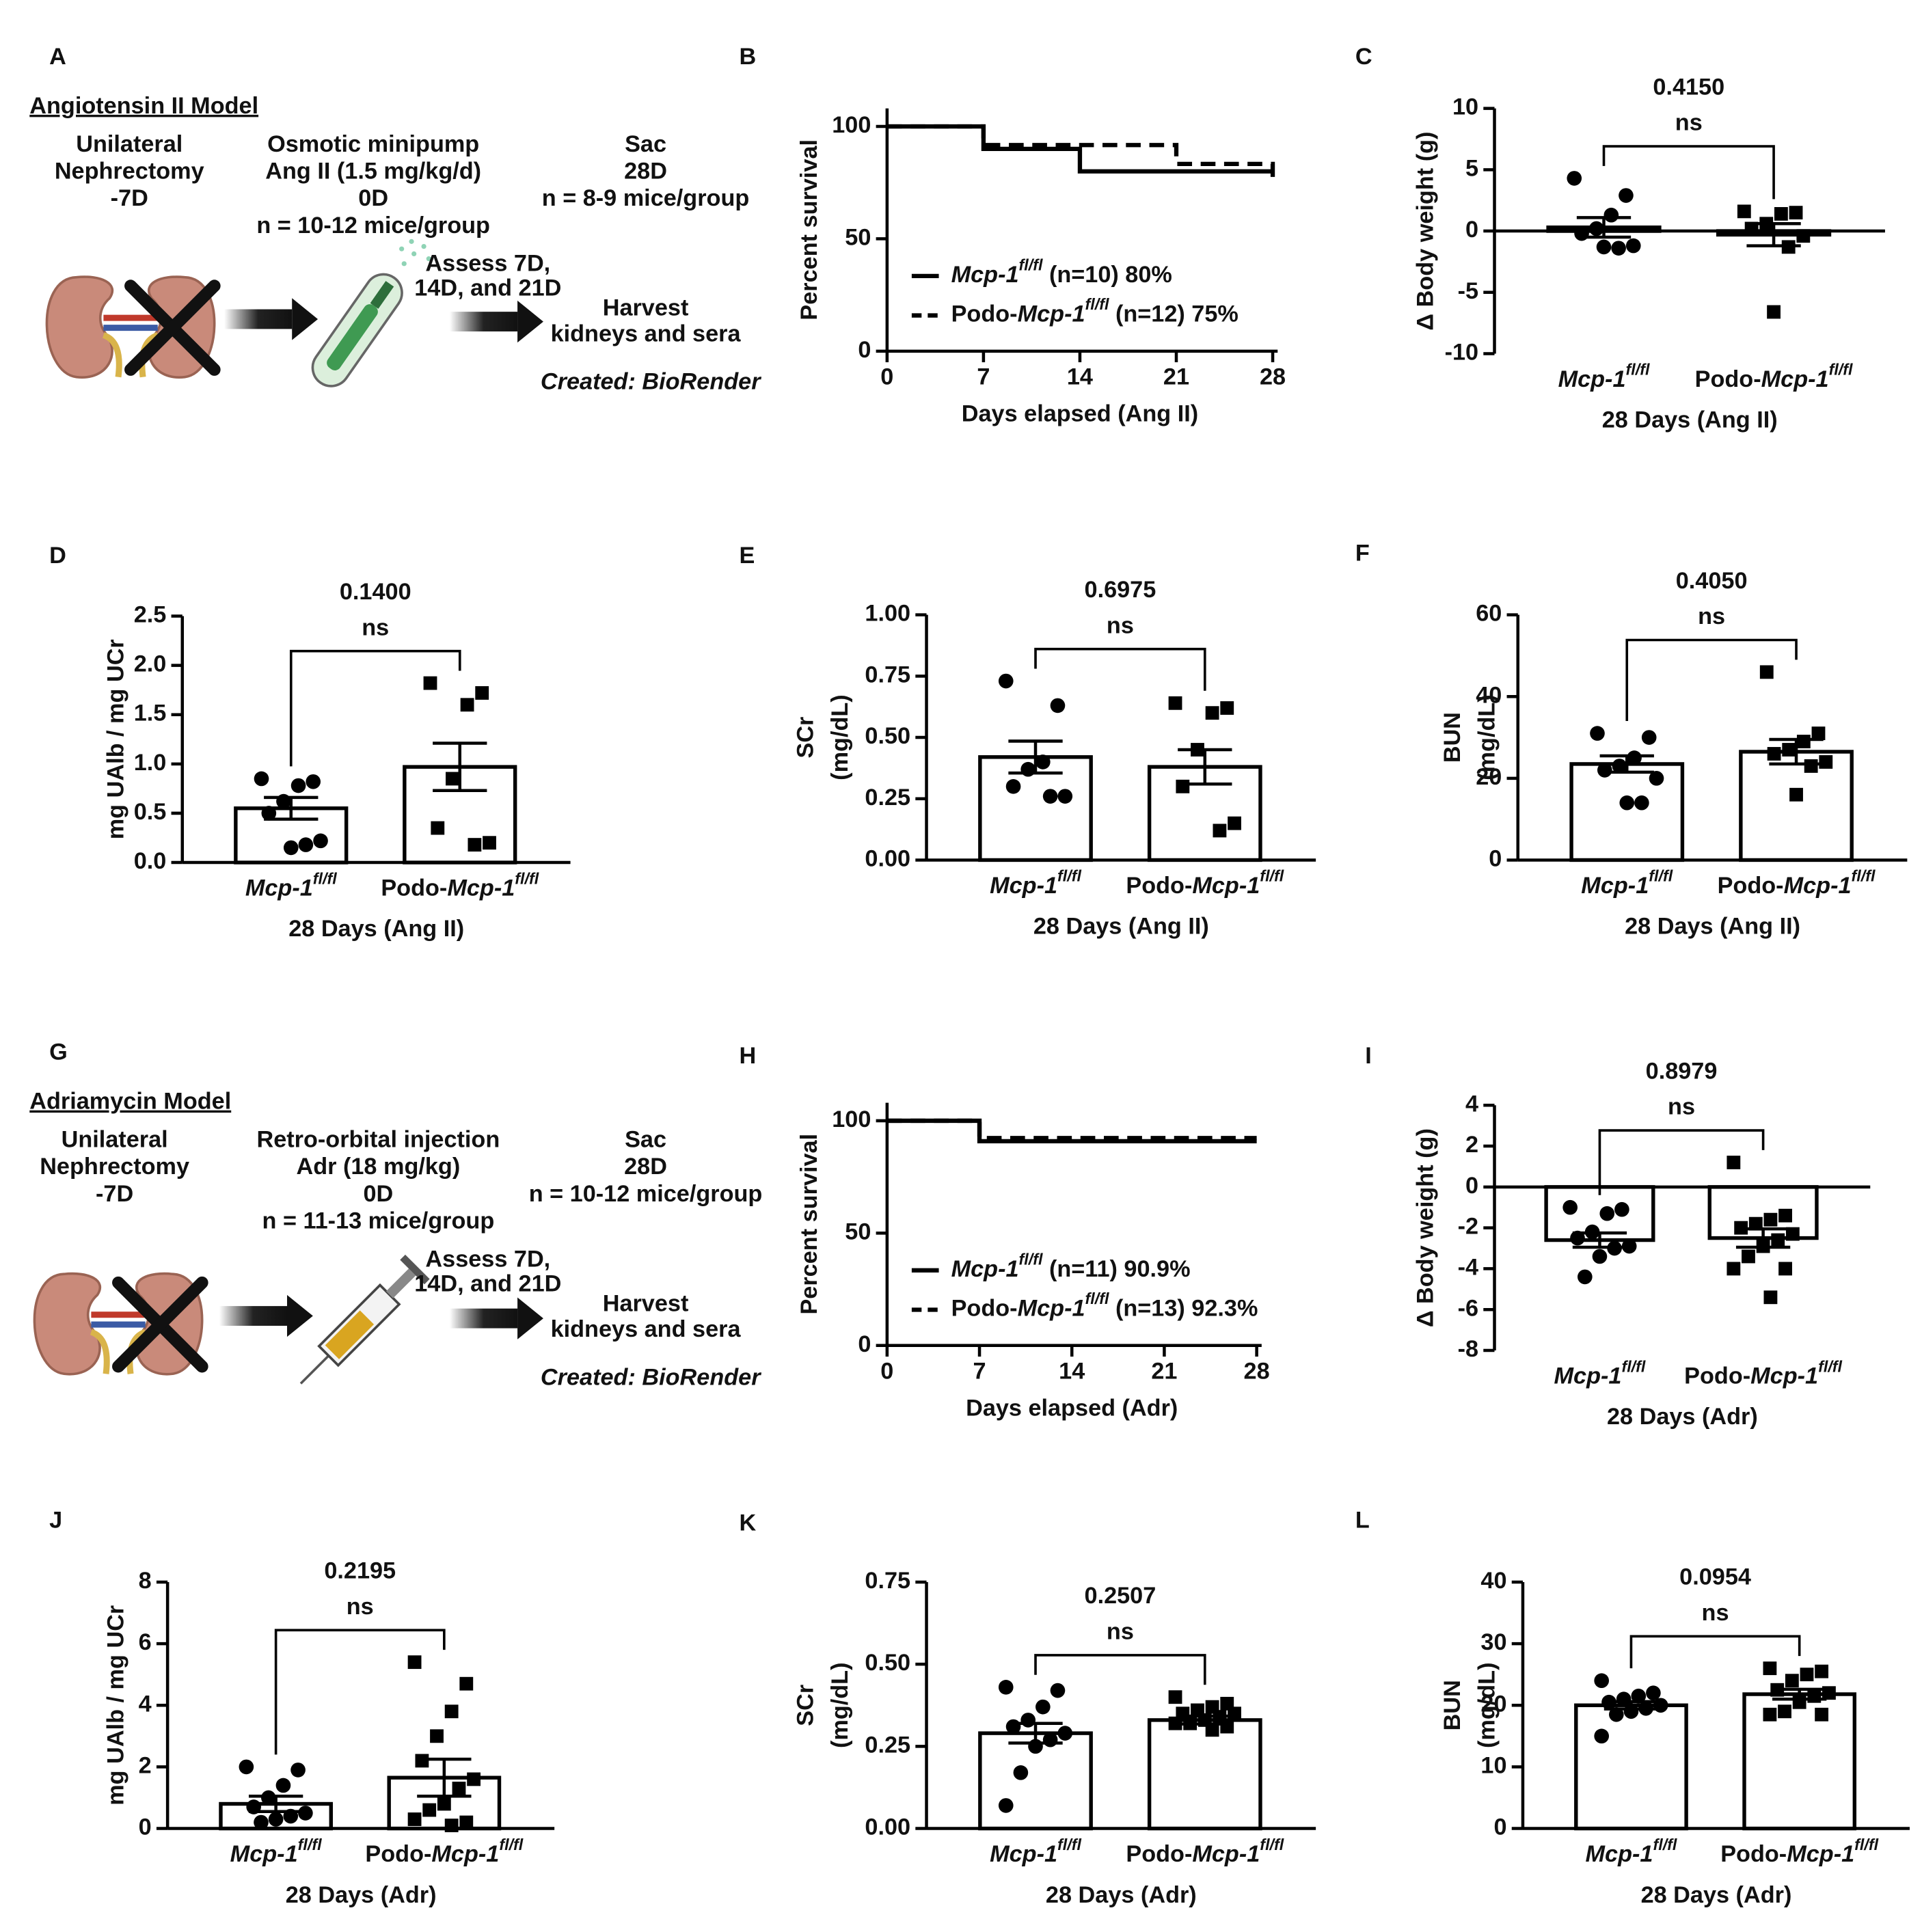 Image resolution: width=1922 pixels, height=1932 pixels. Describe the element at coordinates (1712, 581) in the screenshot. I see `p-value: 0.4050` at that location.